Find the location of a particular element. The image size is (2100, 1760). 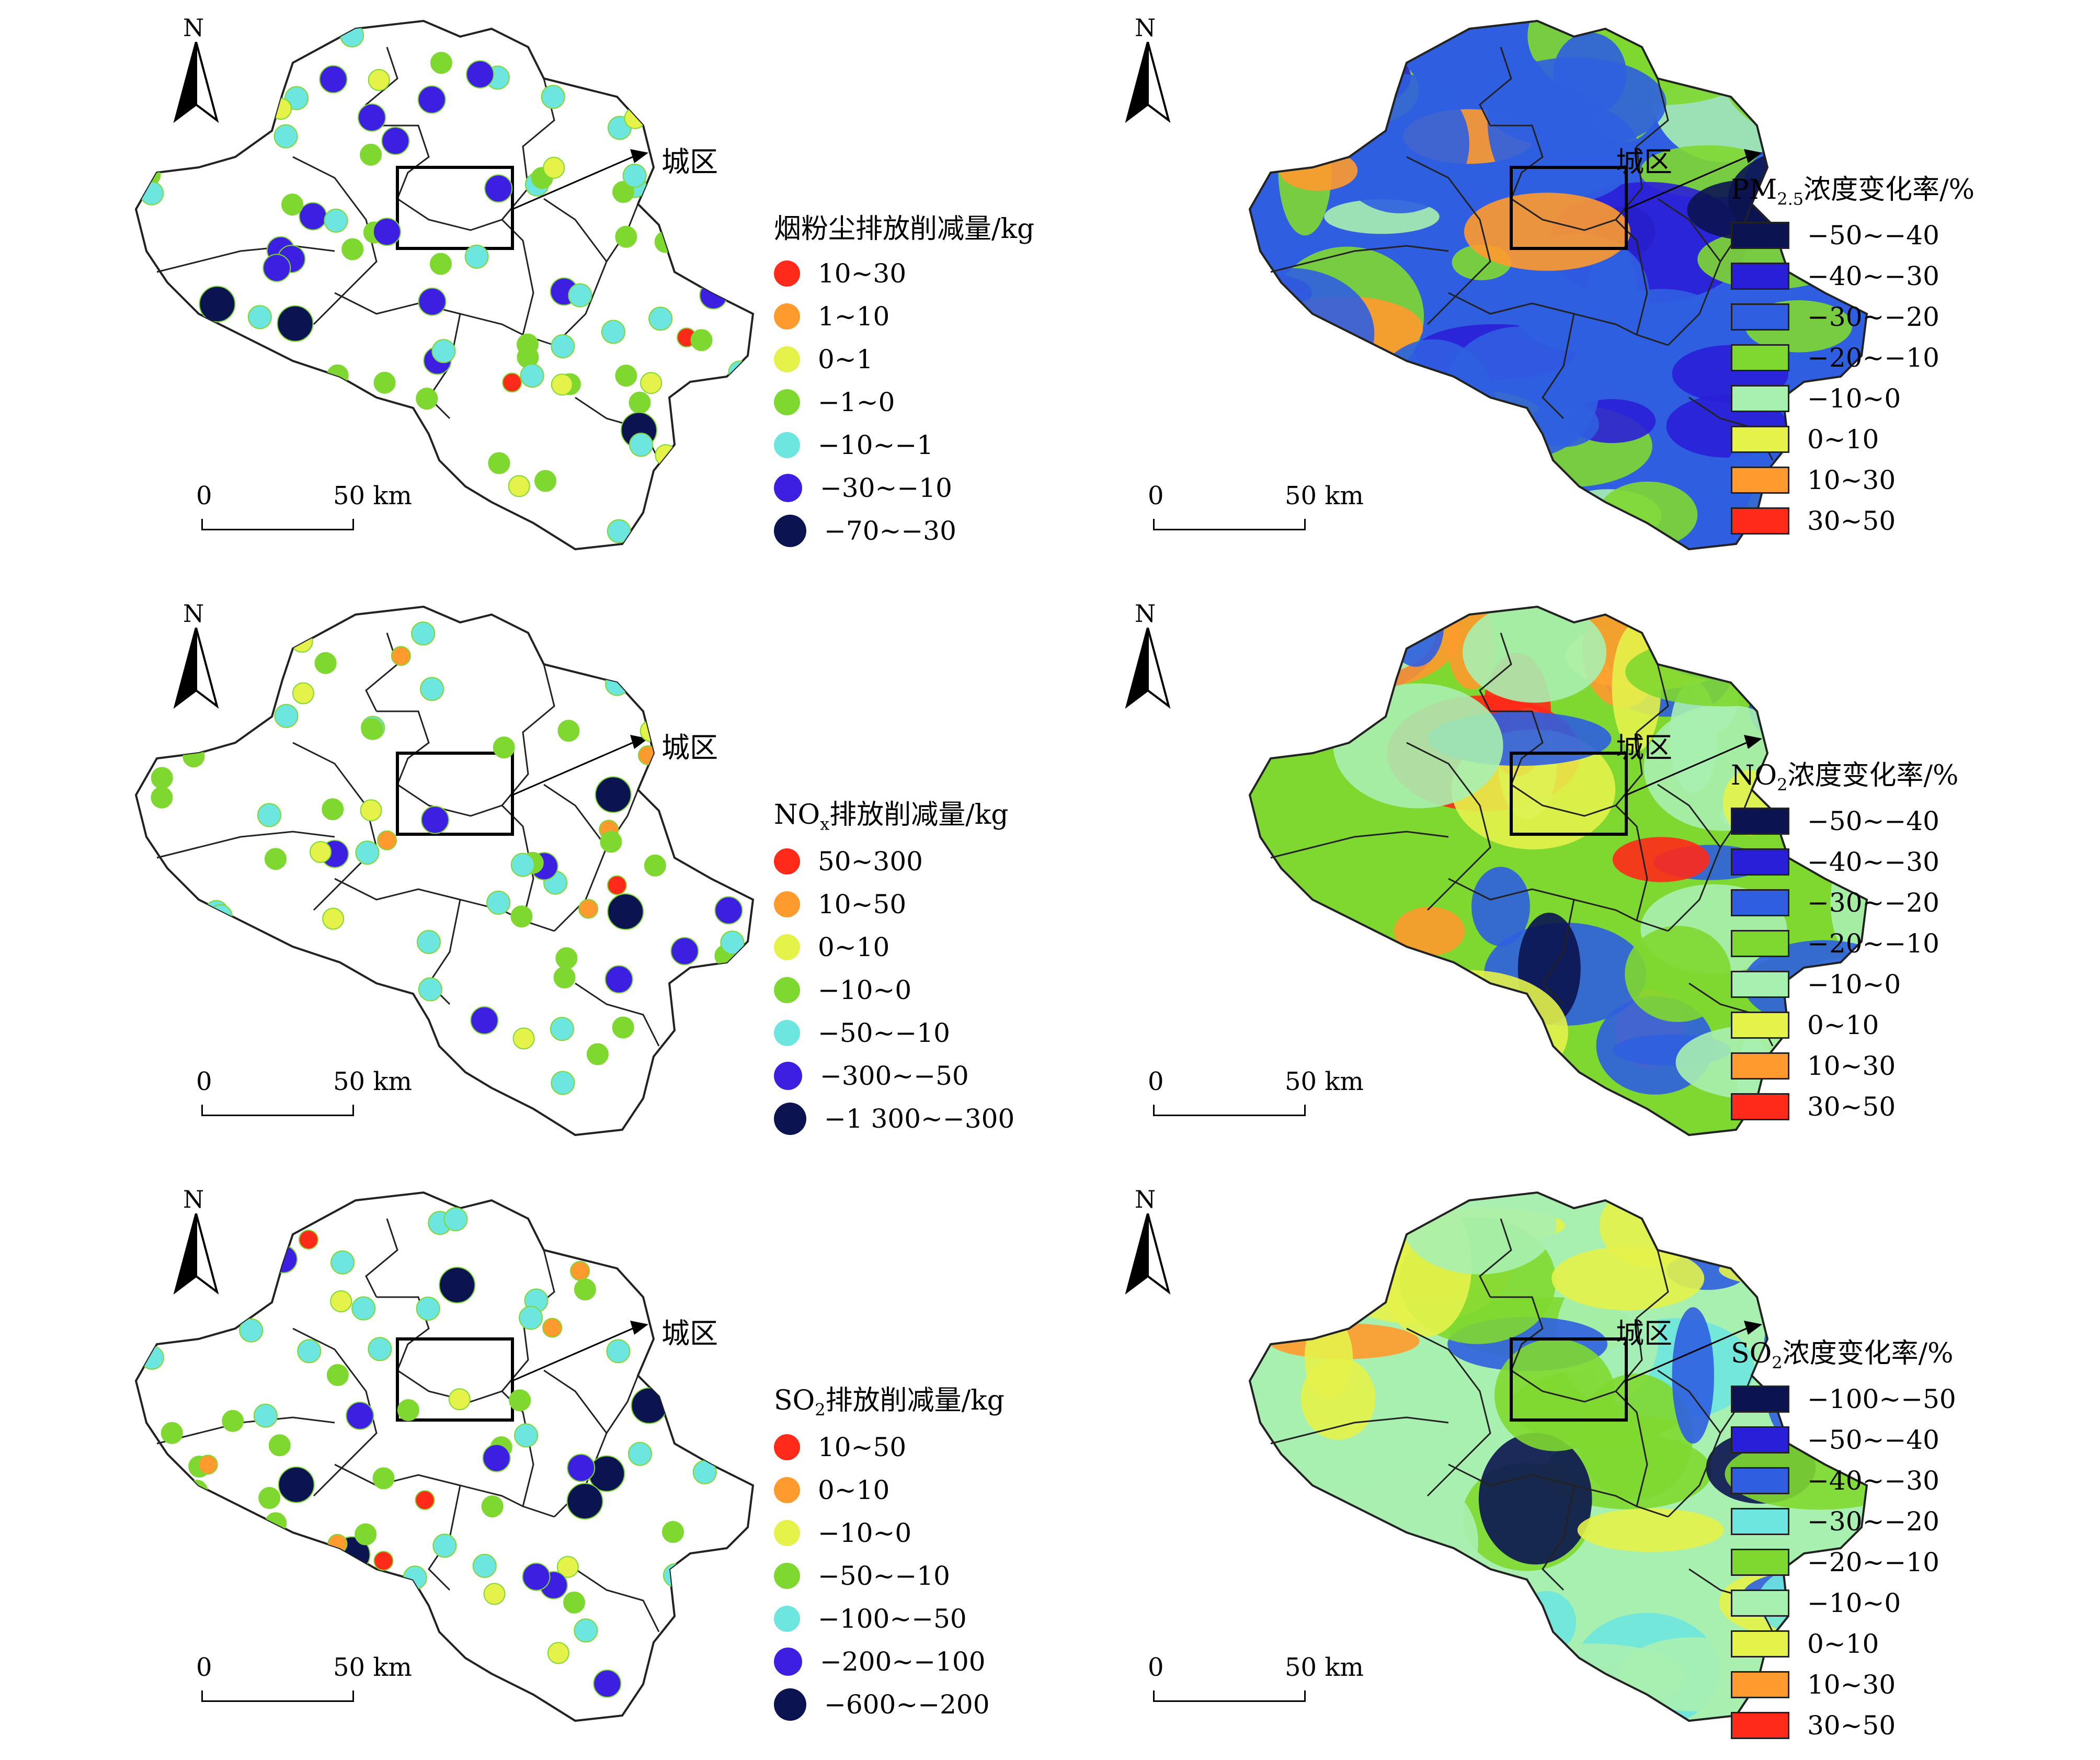

legend-dot-icon is located at coordinates (787, 990).